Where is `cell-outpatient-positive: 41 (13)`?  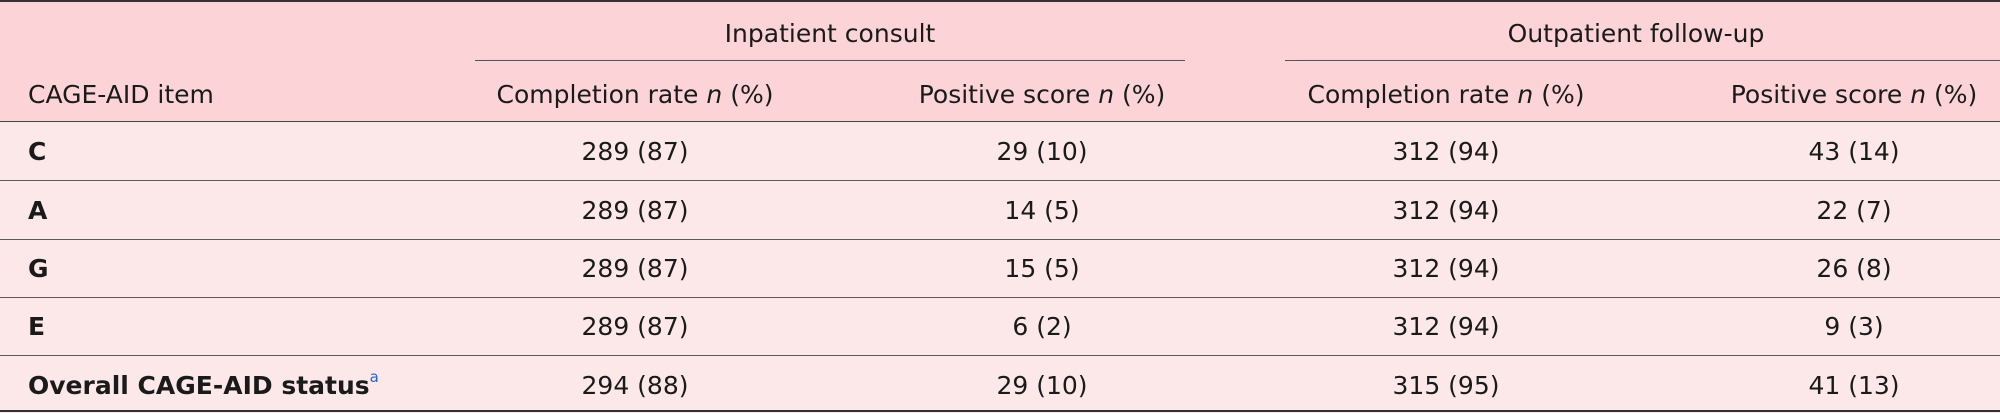 cell-outpatient-positive: 41 (13) is located at coordinates (1854, 385).